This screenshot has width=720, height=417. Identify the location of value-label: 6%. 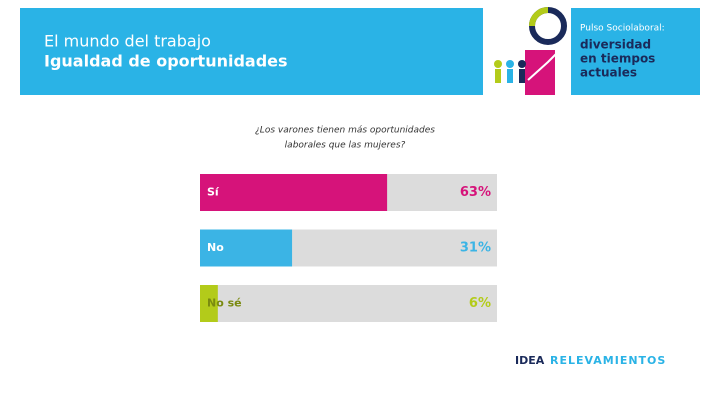
(480, 303).